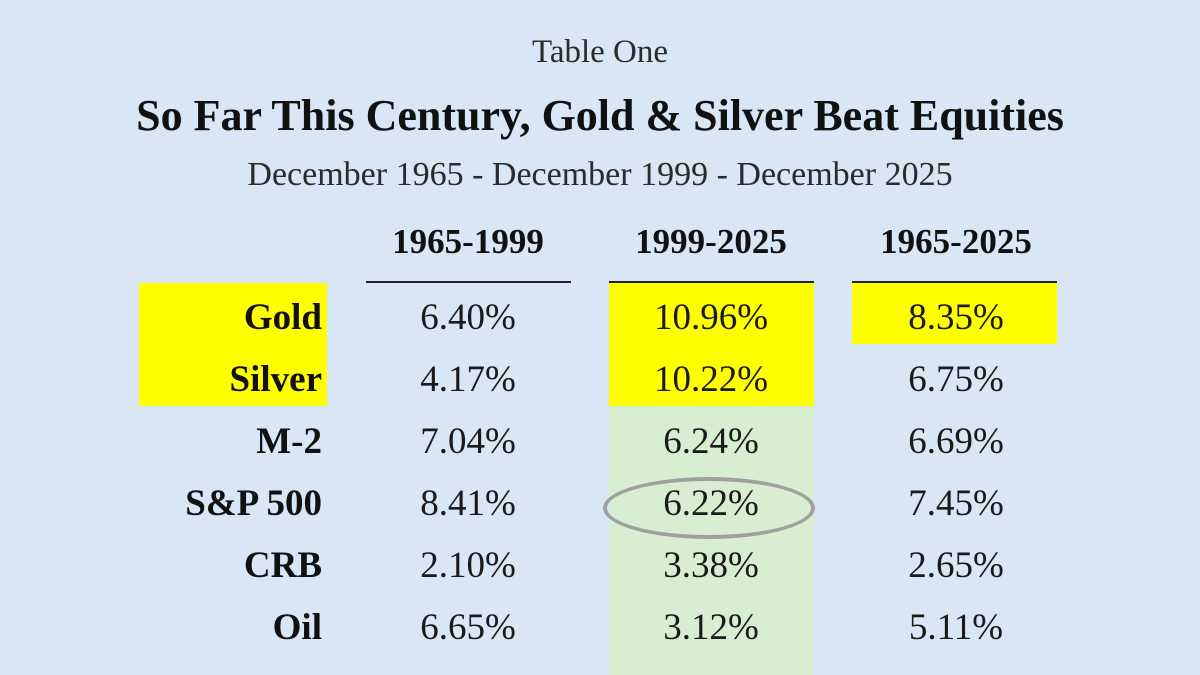 Image resolution: width=1200 pixels, height=675 pixels. I want to click on cell-crb-1965-2025: 2.65%, so click(956, 565).